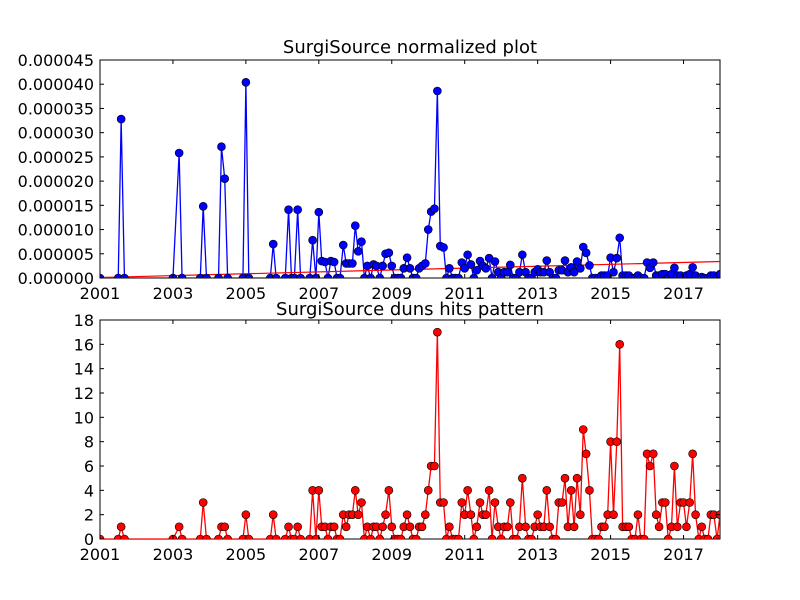 This screenshot has height=600, width=800. What do you see at coordinates (56, 254) in the screenshot?
I see `y-tick-label: 0.000005` at bounding box center [56, 254].